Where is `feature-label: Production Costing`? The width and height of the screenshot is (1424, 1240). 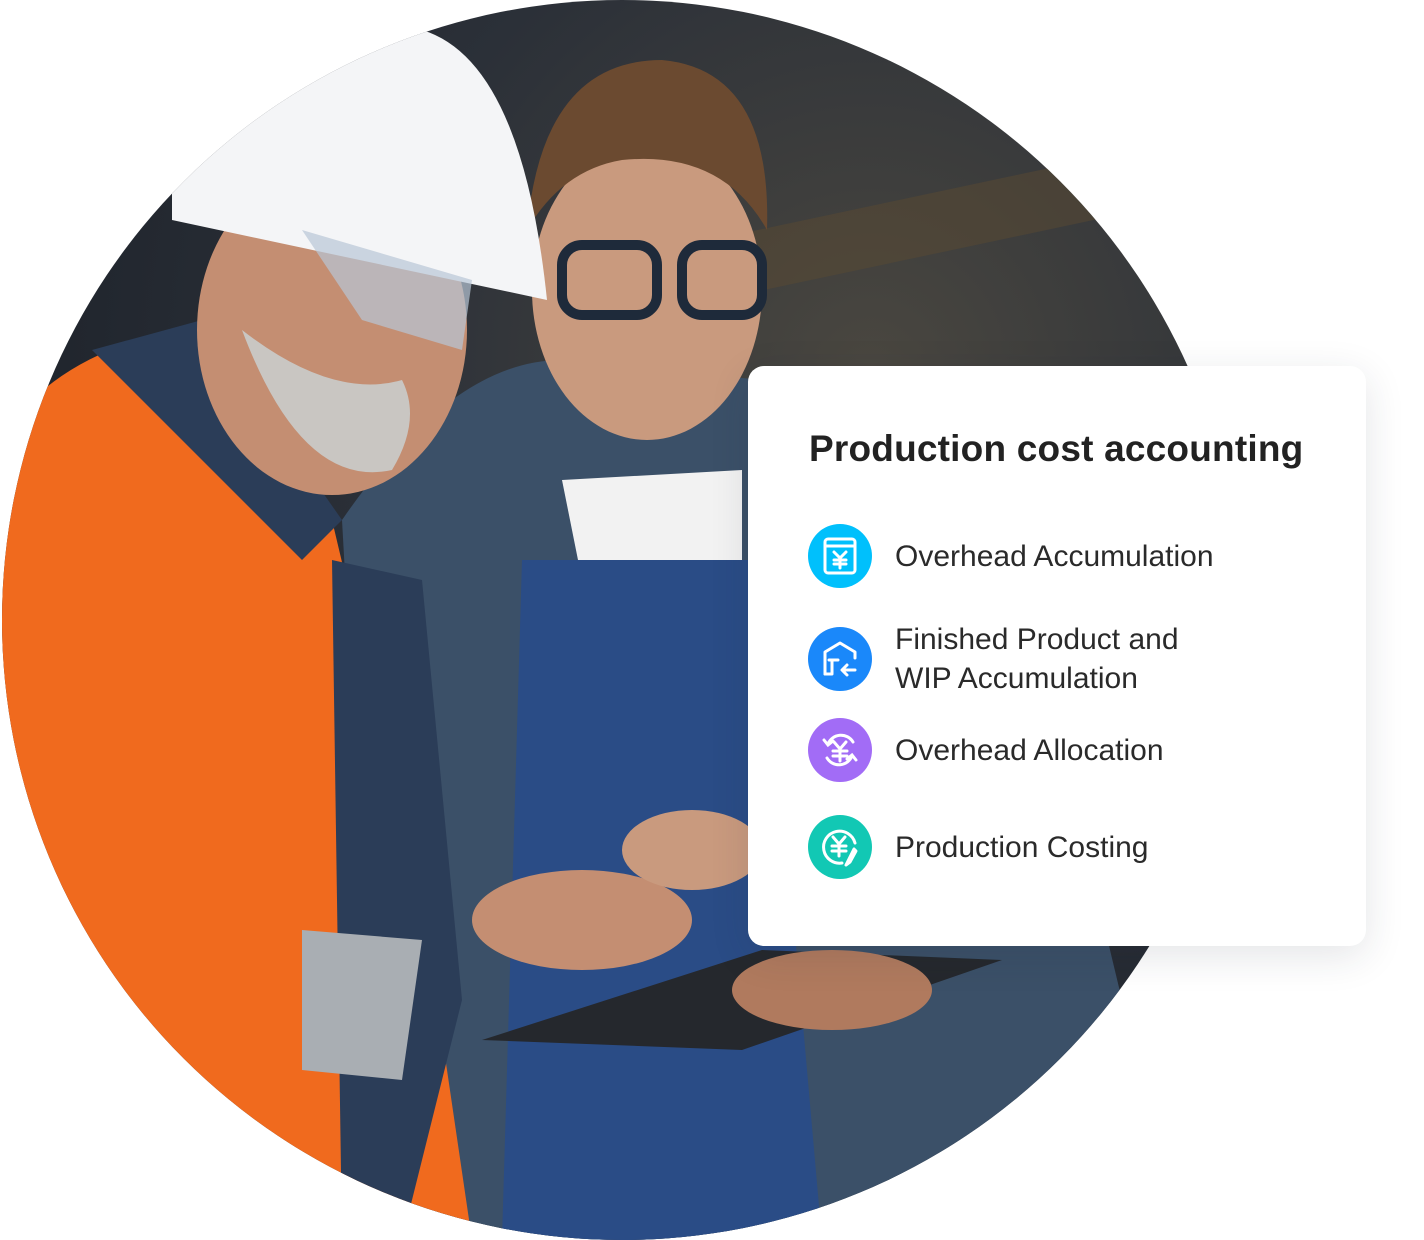
feature-label: Production Costing is located at coordinates (1022, 847).